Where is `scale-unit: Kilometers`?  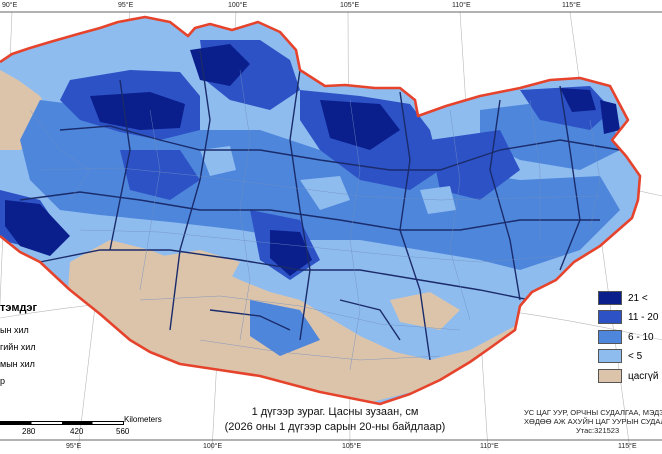 scale-unit: Kilometers is located at coordinates (143, 419).